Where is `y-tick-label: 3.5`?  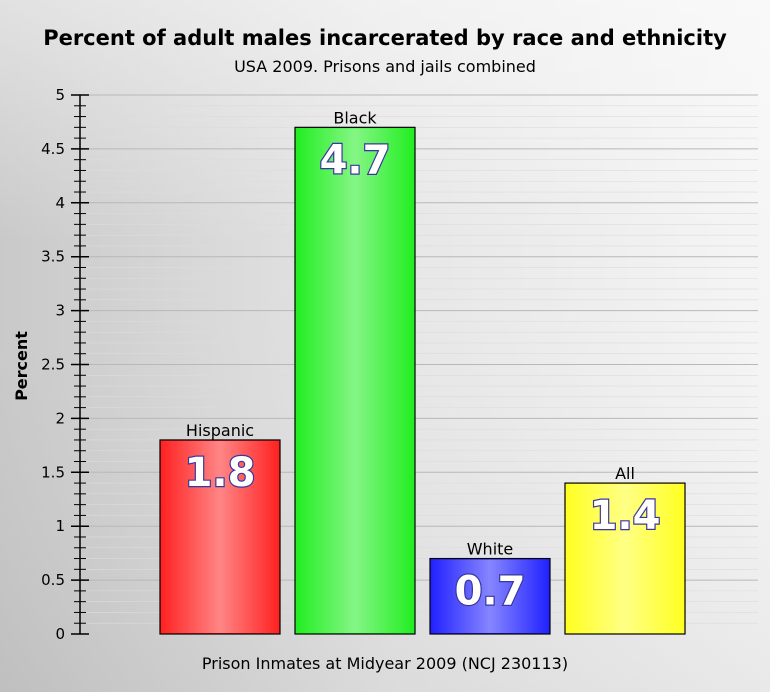 y-tick-label: 3.5 is located at coordinates (53, 257).